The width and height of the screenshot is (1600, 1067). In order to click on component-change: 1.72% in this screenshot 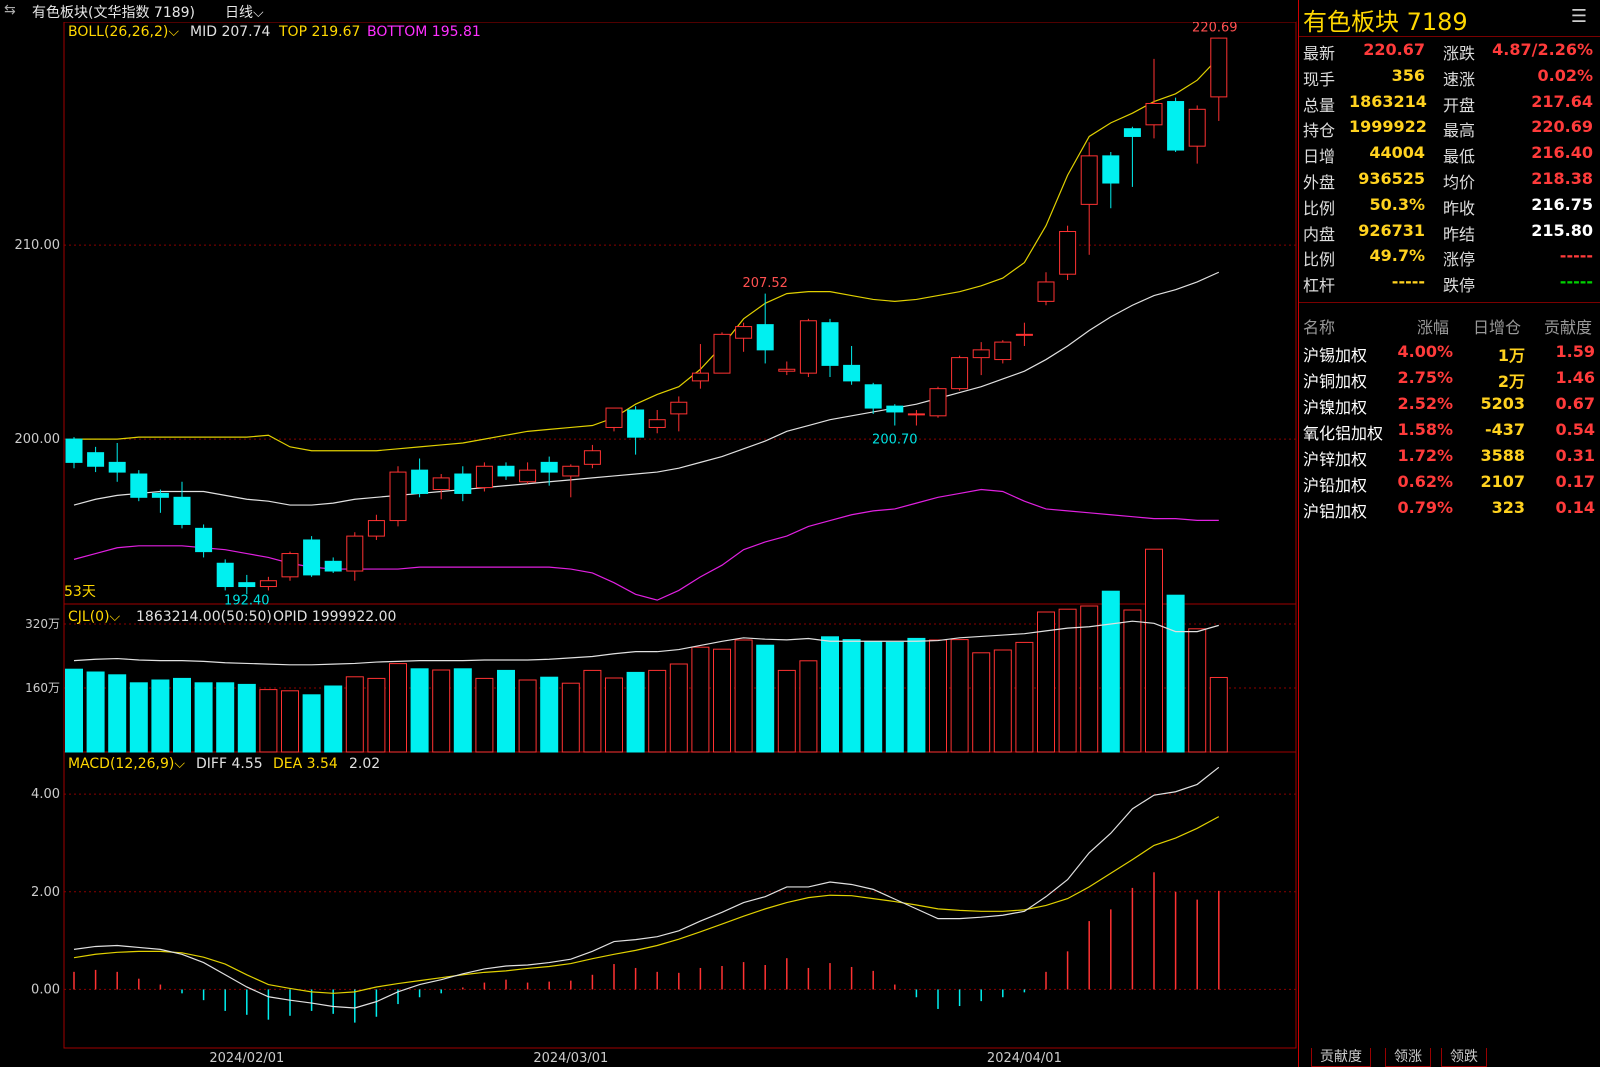, I will do `click(1425, 455)`.